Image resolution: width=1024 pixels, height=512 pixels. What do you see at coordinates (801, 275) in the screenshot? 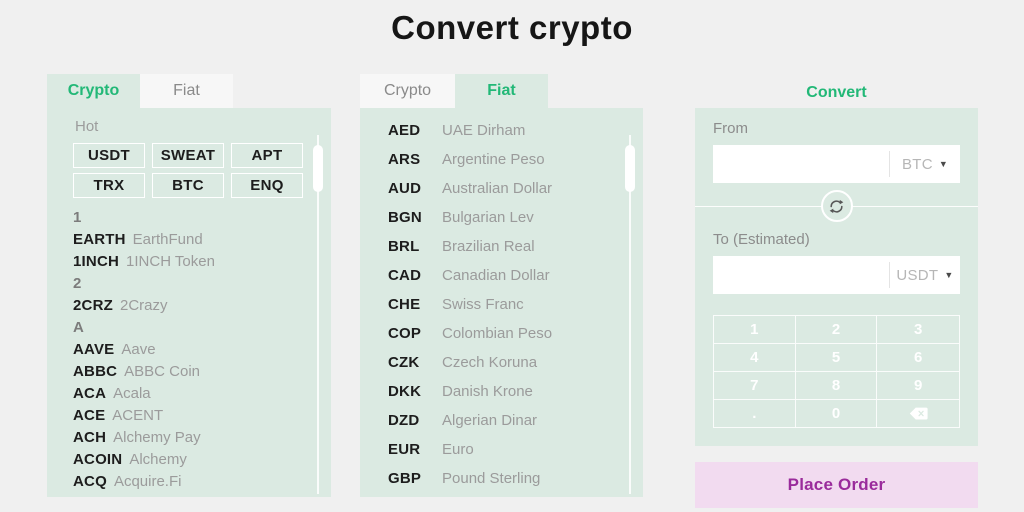
I see `to-amount-input` at bounding box center [801, 275].